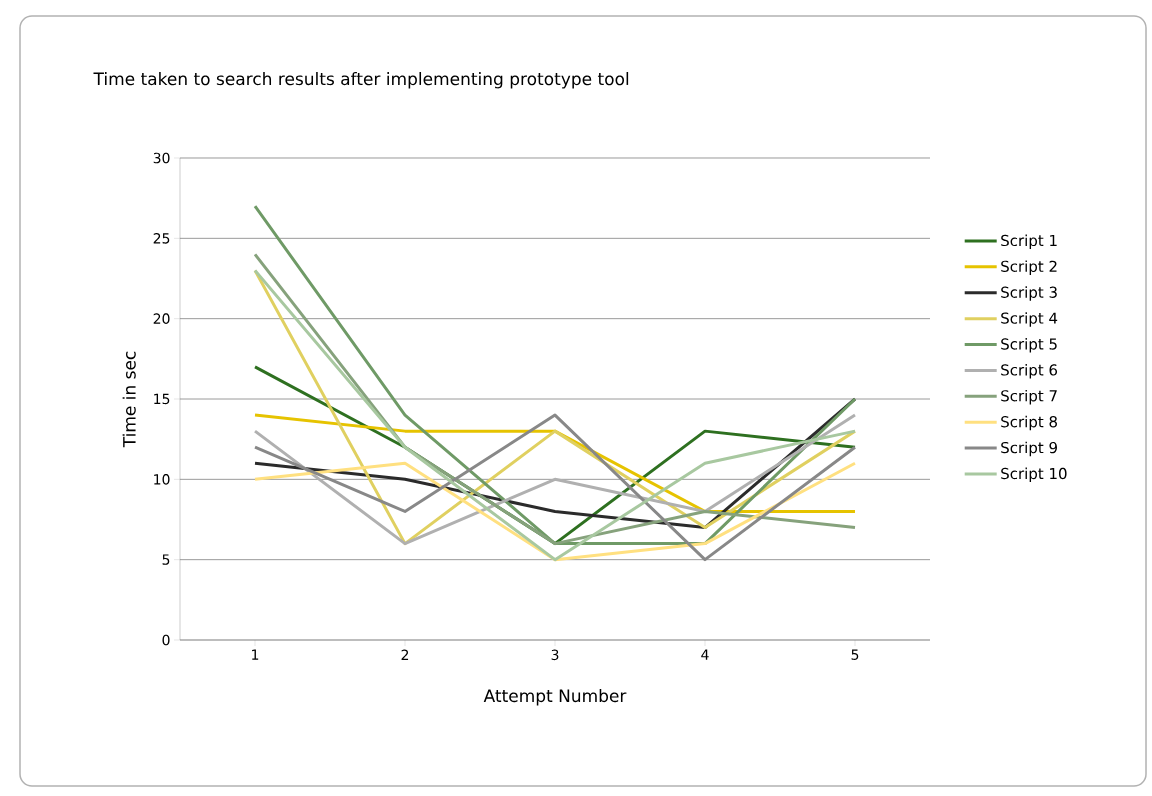 The image size is (1152, 796). I want to click on legend-label: Script 3, so click(1029, 293).